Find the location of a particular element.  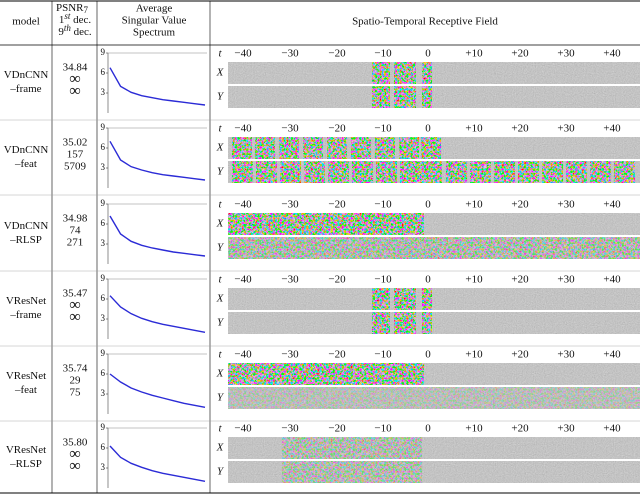

psnr-psnr: 35.80 is located at coordinates (75, 443).